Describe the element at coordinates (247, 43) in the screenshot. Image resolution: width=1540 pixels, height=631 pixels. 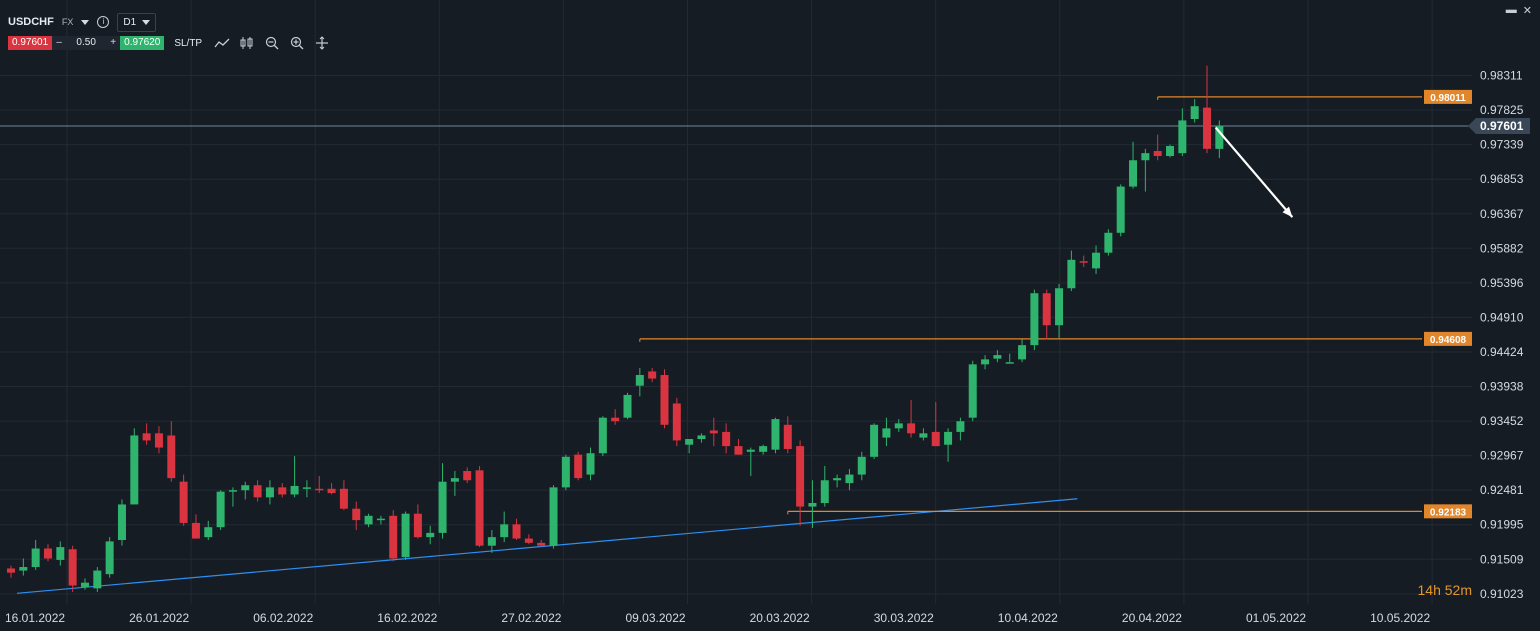
I see `candlestick-icon` at that location.